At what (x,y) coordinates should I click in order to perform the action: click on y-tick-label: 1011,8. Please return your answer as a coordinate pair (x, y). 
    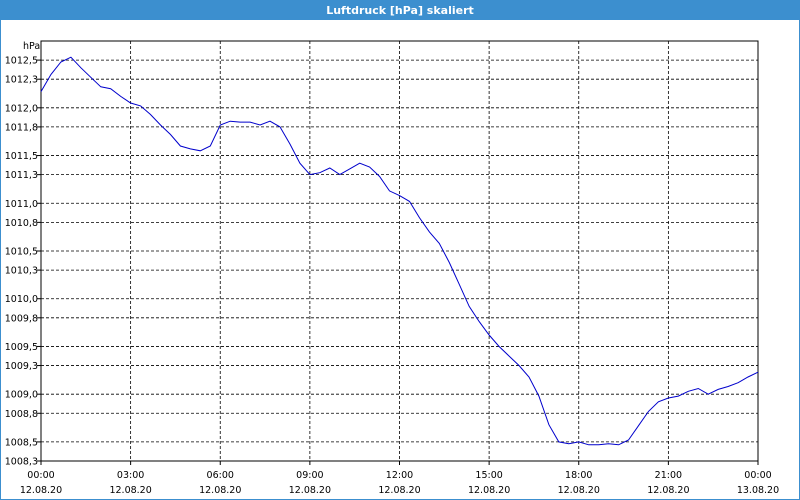
    Looking at the image, I should click on (21, 127).